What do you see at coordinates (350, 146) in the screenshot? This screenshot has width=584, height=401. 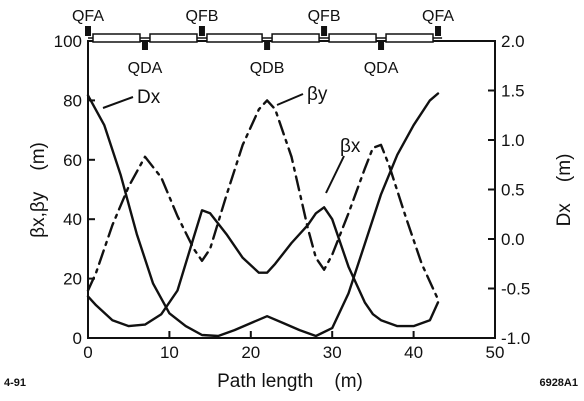 I see `annotation-label: βx` at bounding box center [350, 146].